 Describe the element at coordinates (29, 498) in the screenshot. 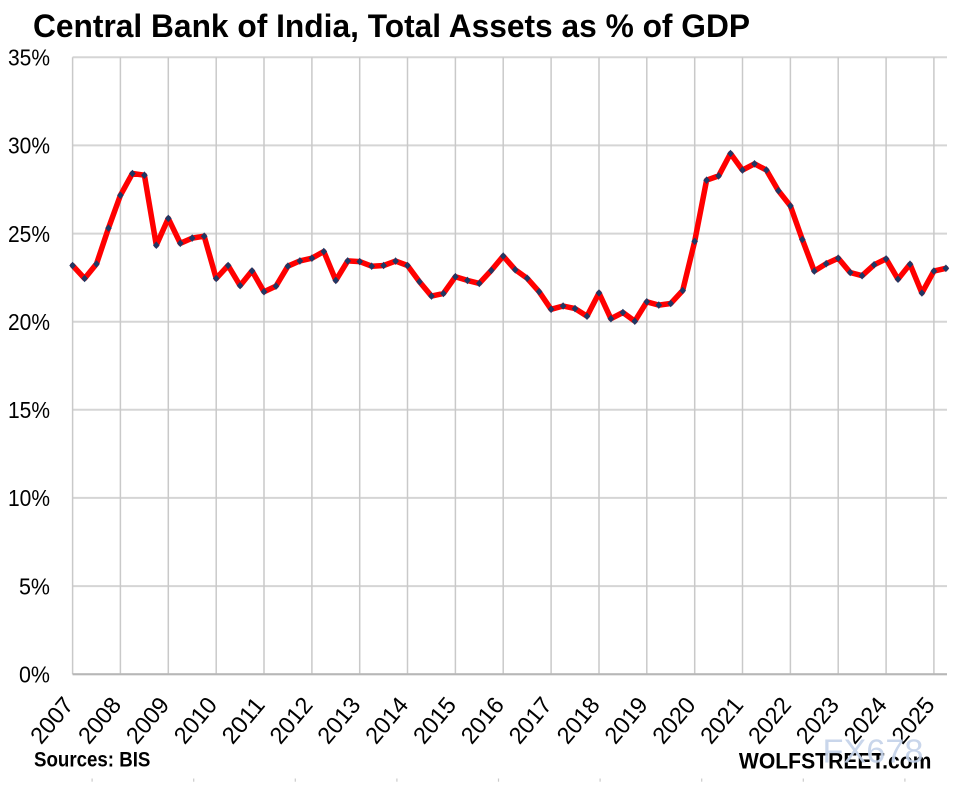

I see `svg-text: 10%` at that location.